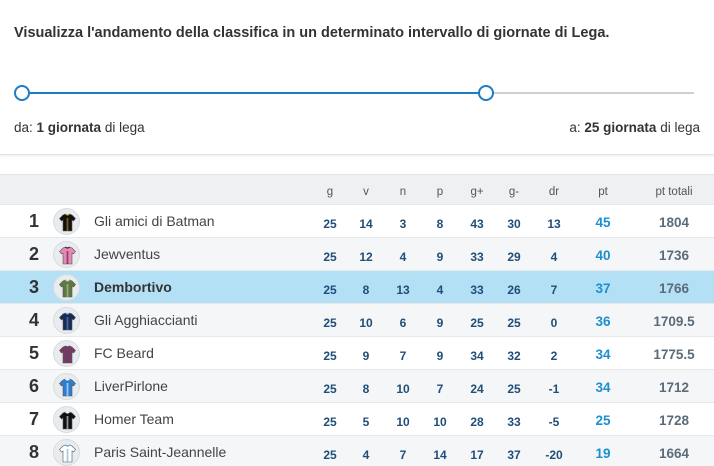 The image size is (714, 466). Describe the element at coordinates (357, 418) in the screenshot. I see `table-row: 7 Homer Team 25 5 10 10 28 33 -5 25 1728` at that location.